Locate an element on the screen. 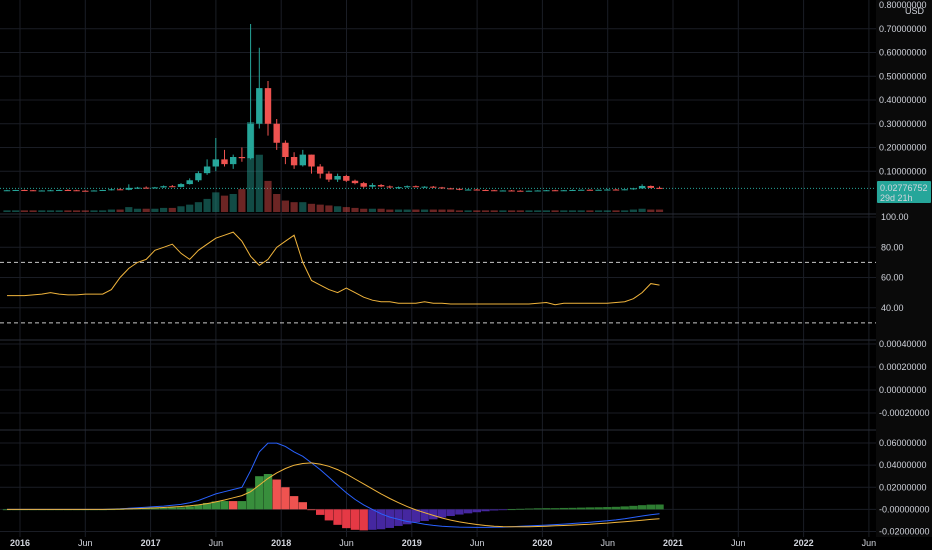 The image size is (932, 550). time-label: 2021 is located at coordinates (673, 543).